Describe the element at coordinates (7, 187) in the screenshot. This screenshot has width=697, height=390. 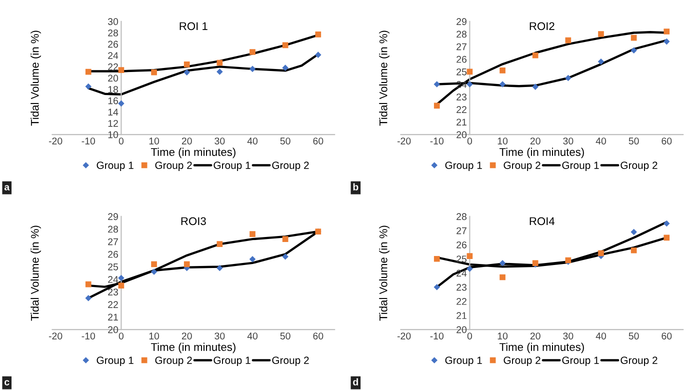
I see `text: a` at that location.